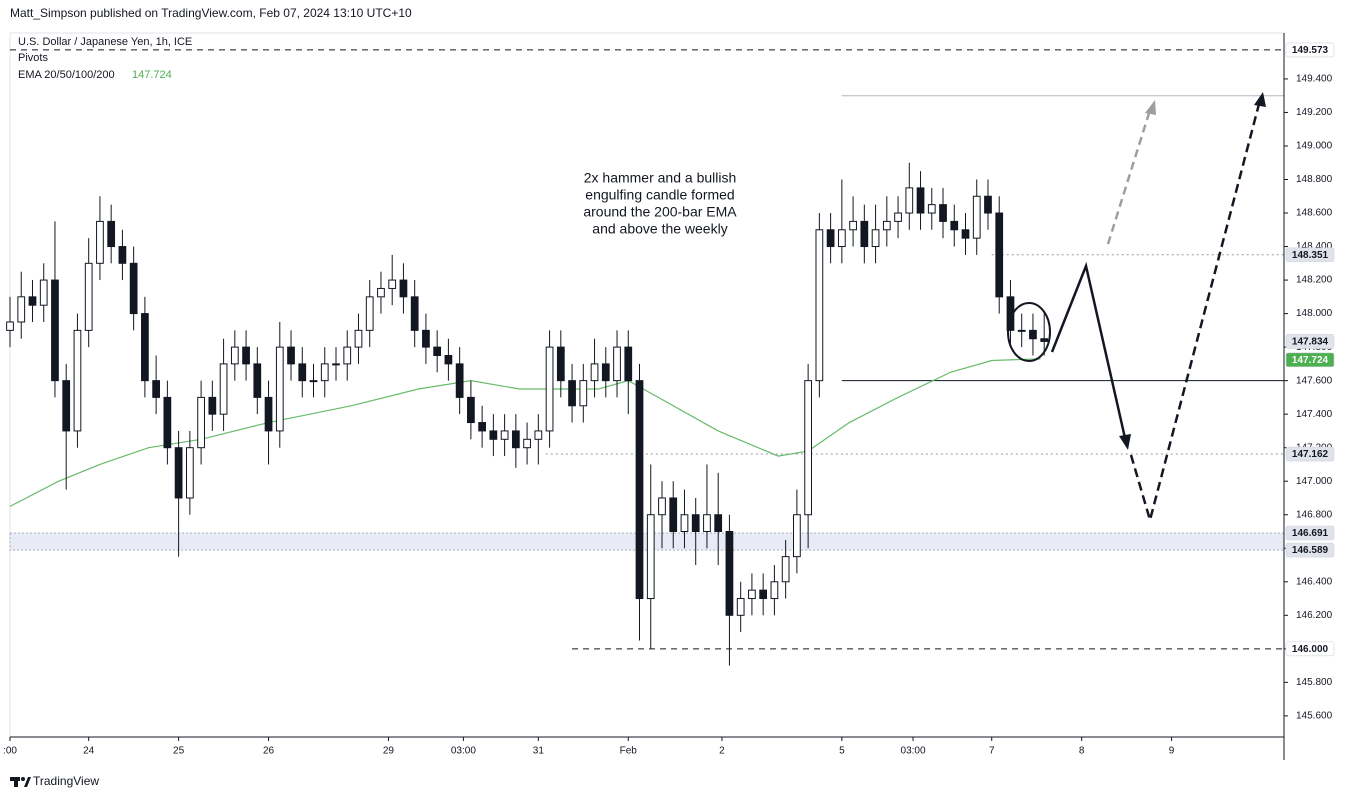 This screenshot has width=1346, height=800. What do you see at coordinates (1314, 514) in the screenshot?
I see `y-tick-label: 146.800` at bounding box center [1314, 514].